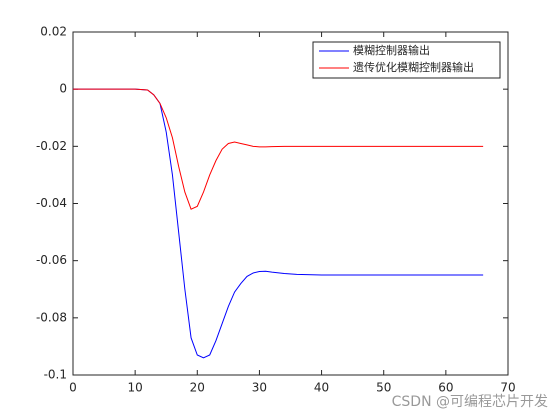 This screenshot has height=420, width=560. What do you see at coordinates (445, 388) in the screenshot?
I see `x-tick-label: 60` at bounding box center [445, 388].